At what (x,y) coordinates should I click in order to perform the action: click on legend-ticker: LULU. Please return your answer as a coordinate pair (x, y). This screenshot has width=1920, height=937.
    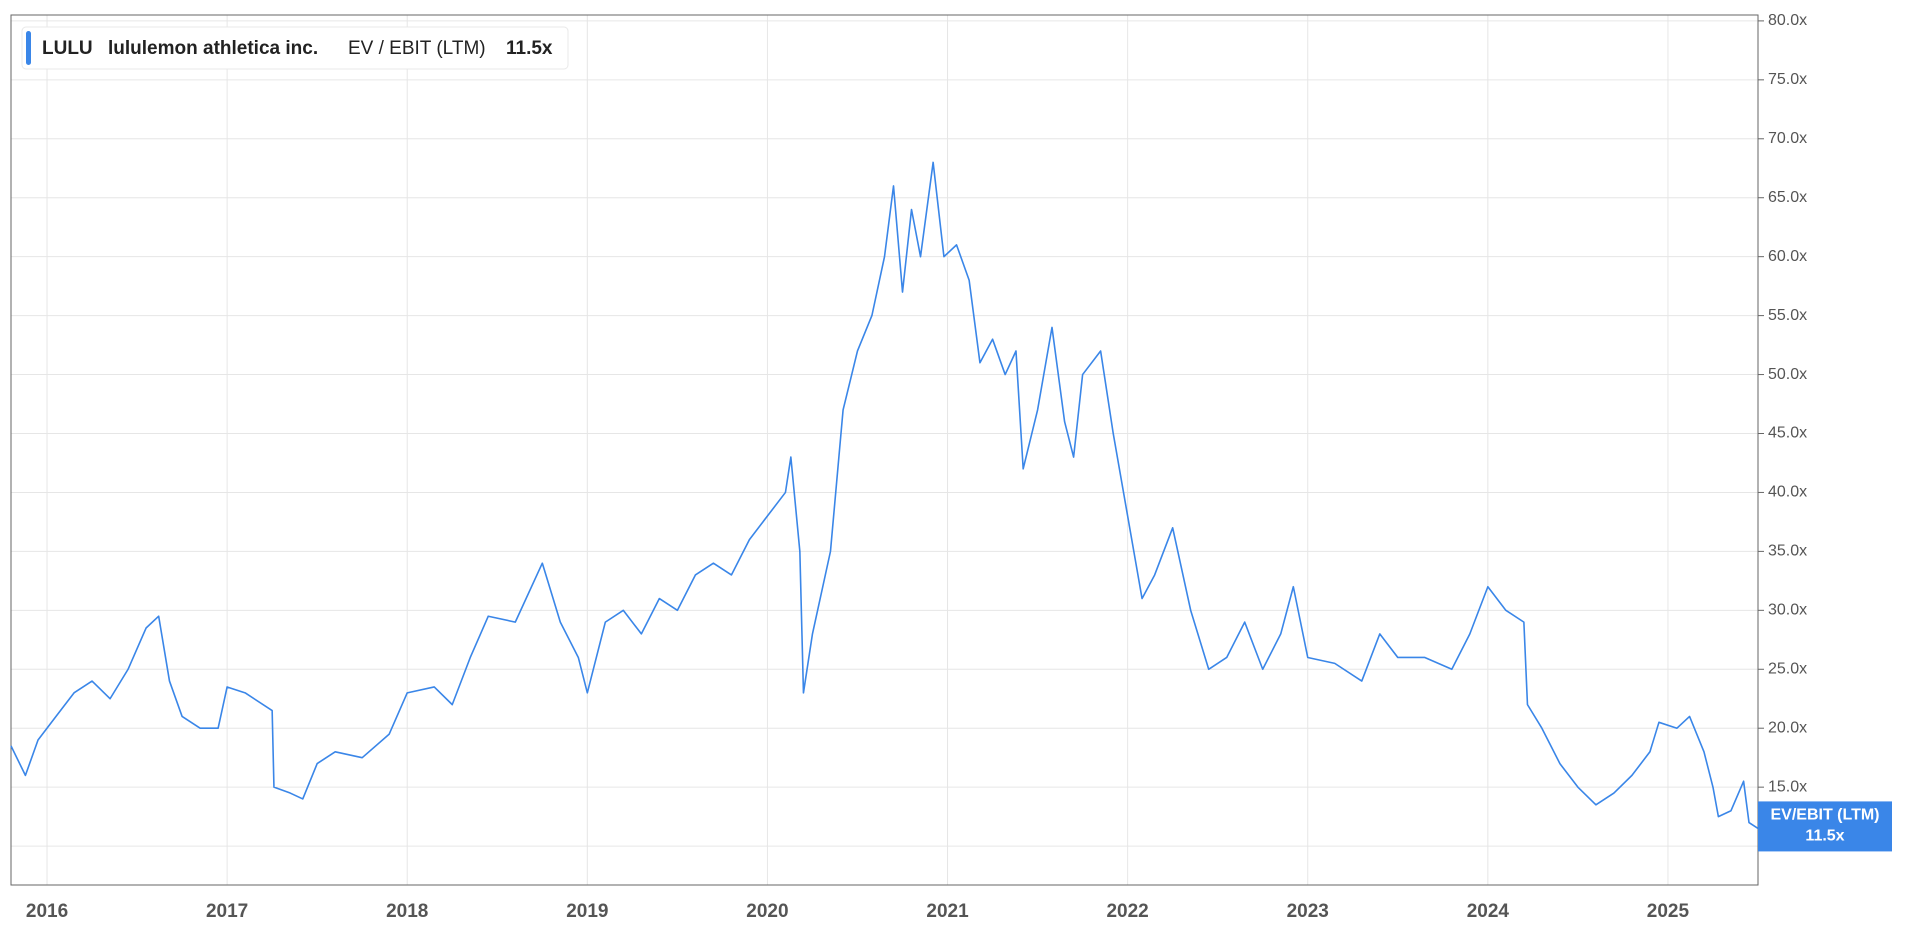
    Looking at the image, I should click on (67, 48).